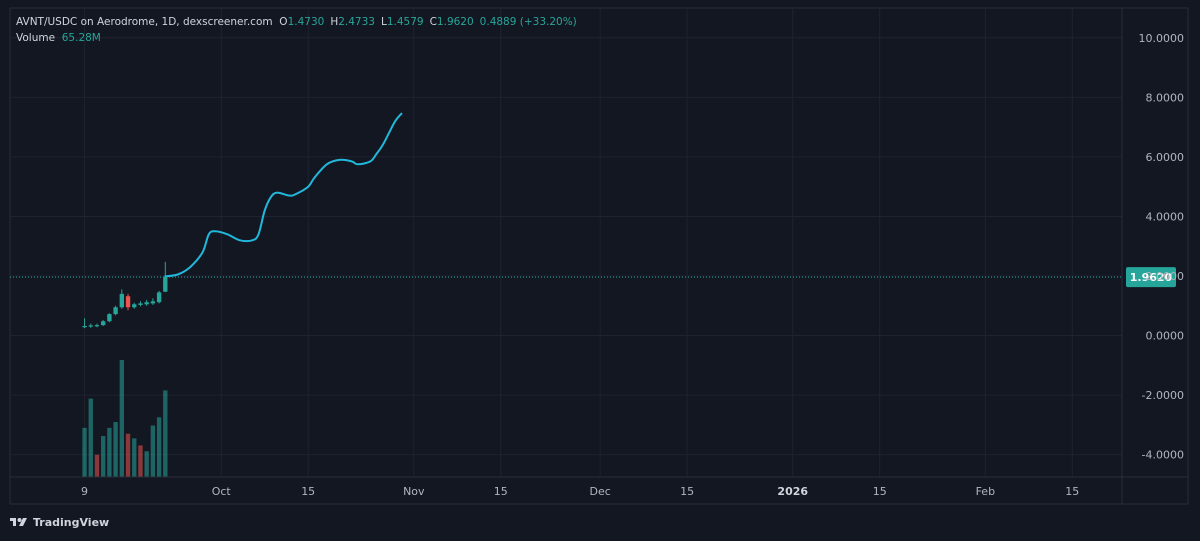 This screenshot has height=541, width=1200. I want to click on last-price-label: 1.9620, so click(1151, 277).